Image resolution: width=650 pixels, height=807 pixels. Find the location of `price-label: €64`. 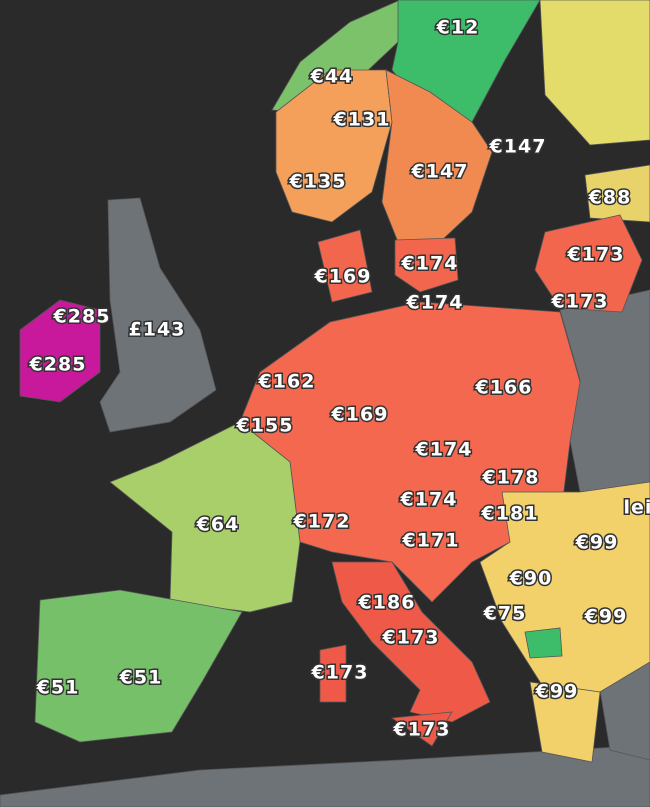

price-label: €64 is located at coordinates (218, 525).